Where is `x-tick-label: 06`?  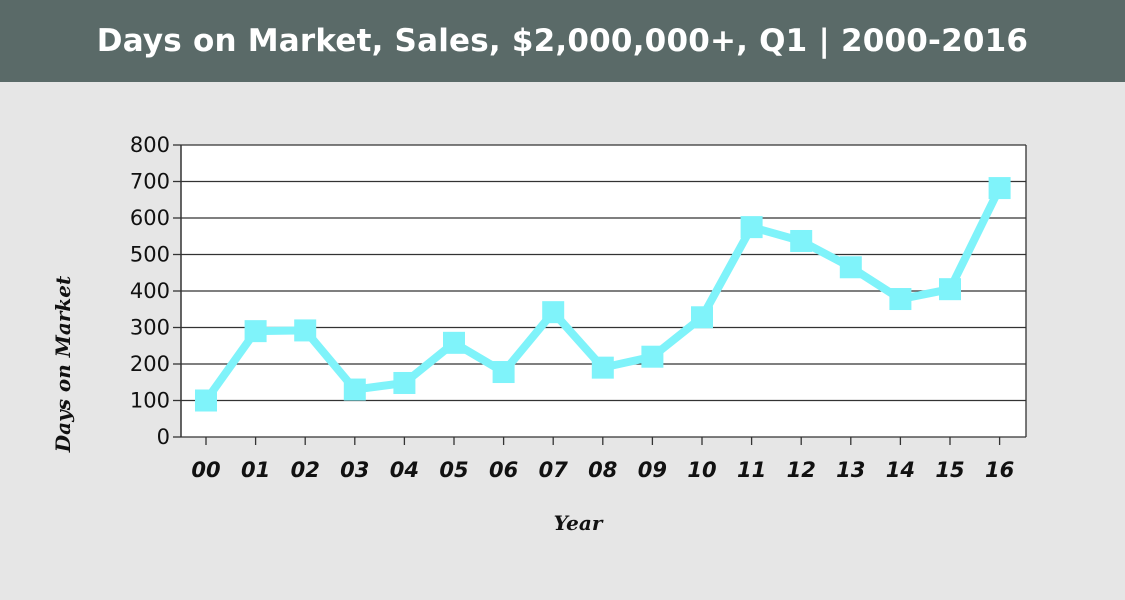
x-tick-label: 06 is located at coordinates (503, 470).